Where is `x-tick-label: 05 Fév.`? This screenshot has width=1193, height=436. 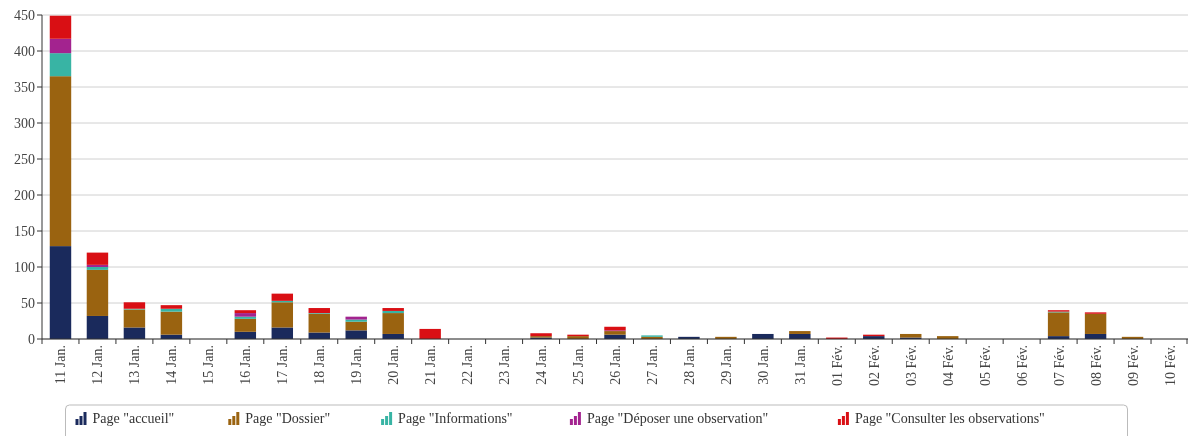
x-tick-label: 05 Fév. is located at coordinates (985, 366).